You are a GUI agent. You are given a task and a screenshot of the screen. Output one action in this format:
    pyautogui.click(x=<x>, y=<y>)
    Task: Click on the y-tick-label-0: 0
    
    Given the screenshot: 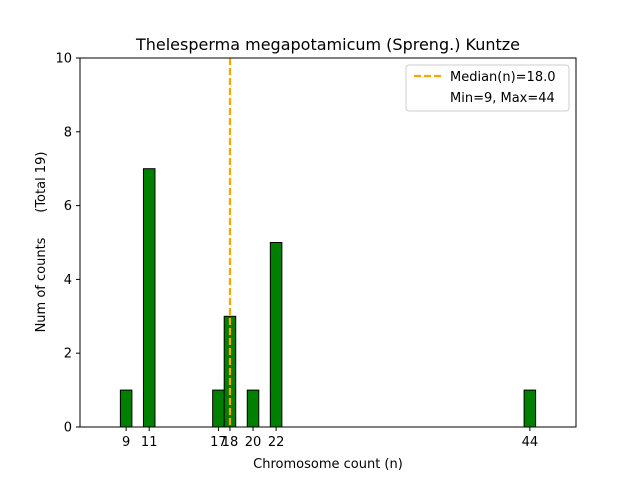 What is the action you would take?
    pyautogui.click(x=68, y=428)
    